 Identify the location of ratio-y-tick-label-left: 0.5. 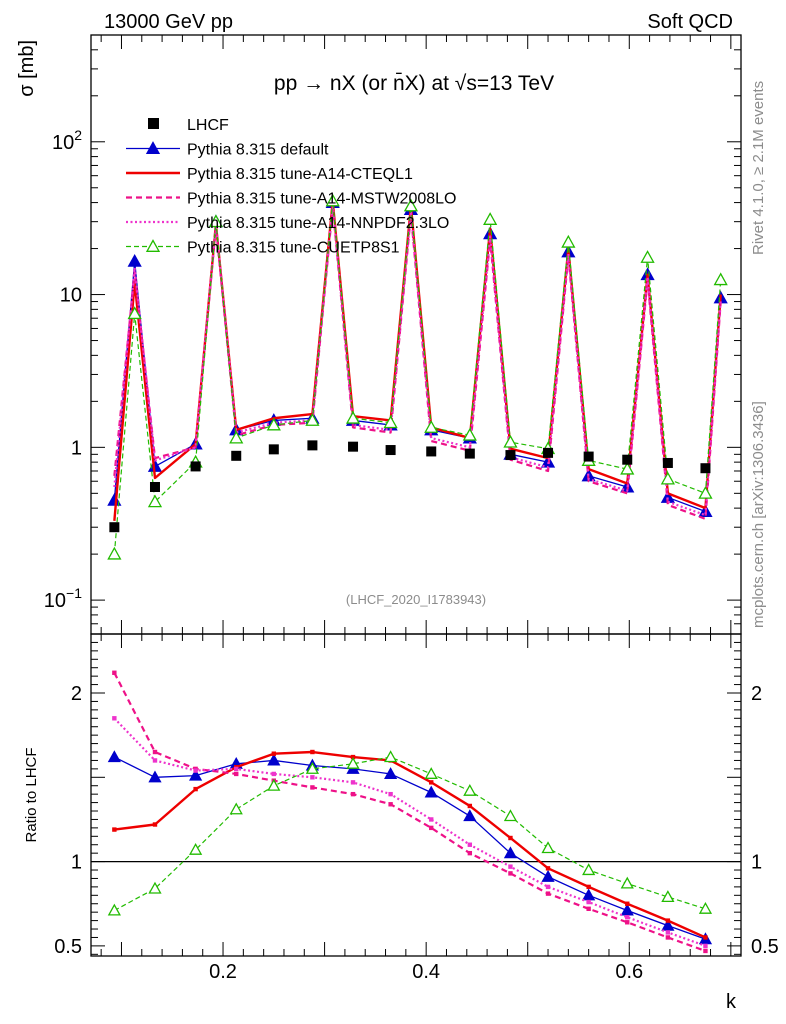
(68, 947).